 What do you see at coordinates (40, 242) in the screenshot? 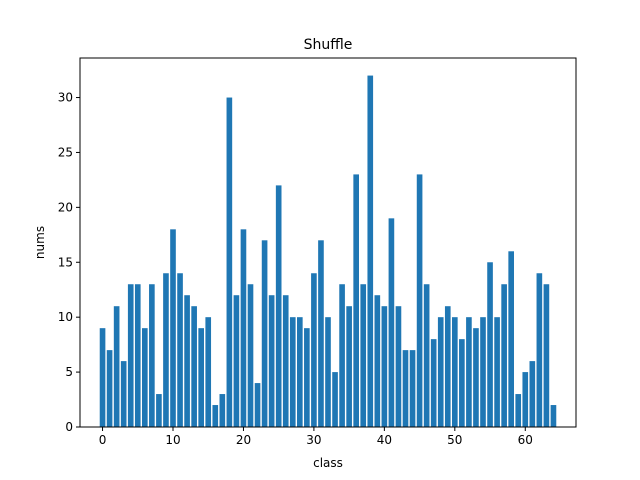
I see `y-axis-label: nums` at bounding box center [40, 242].